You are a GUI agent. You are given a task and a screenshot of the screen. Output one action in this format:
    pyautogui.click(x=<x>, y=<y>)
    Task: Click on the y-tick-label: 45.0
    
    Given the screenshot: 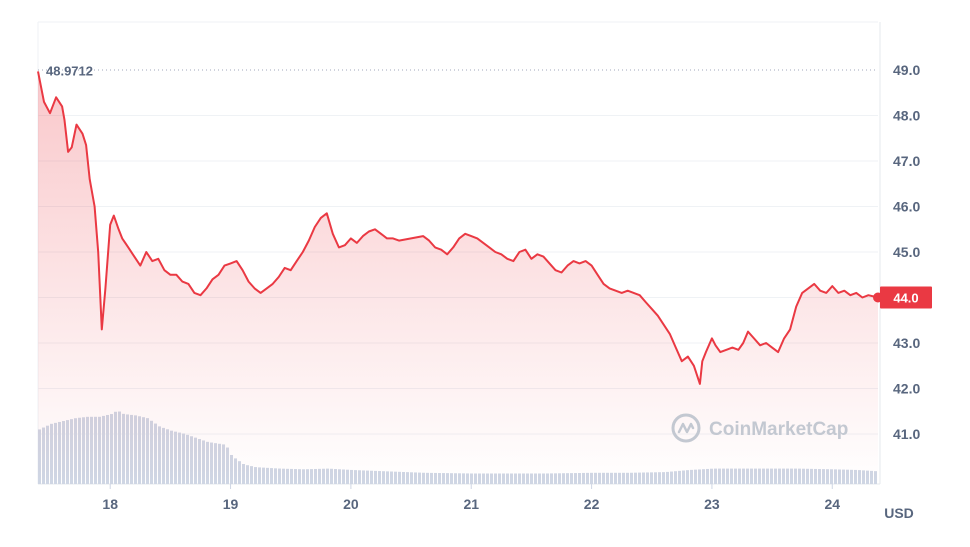 What is the action you would take?
    pyautogui.click(x=906, y=252)
    